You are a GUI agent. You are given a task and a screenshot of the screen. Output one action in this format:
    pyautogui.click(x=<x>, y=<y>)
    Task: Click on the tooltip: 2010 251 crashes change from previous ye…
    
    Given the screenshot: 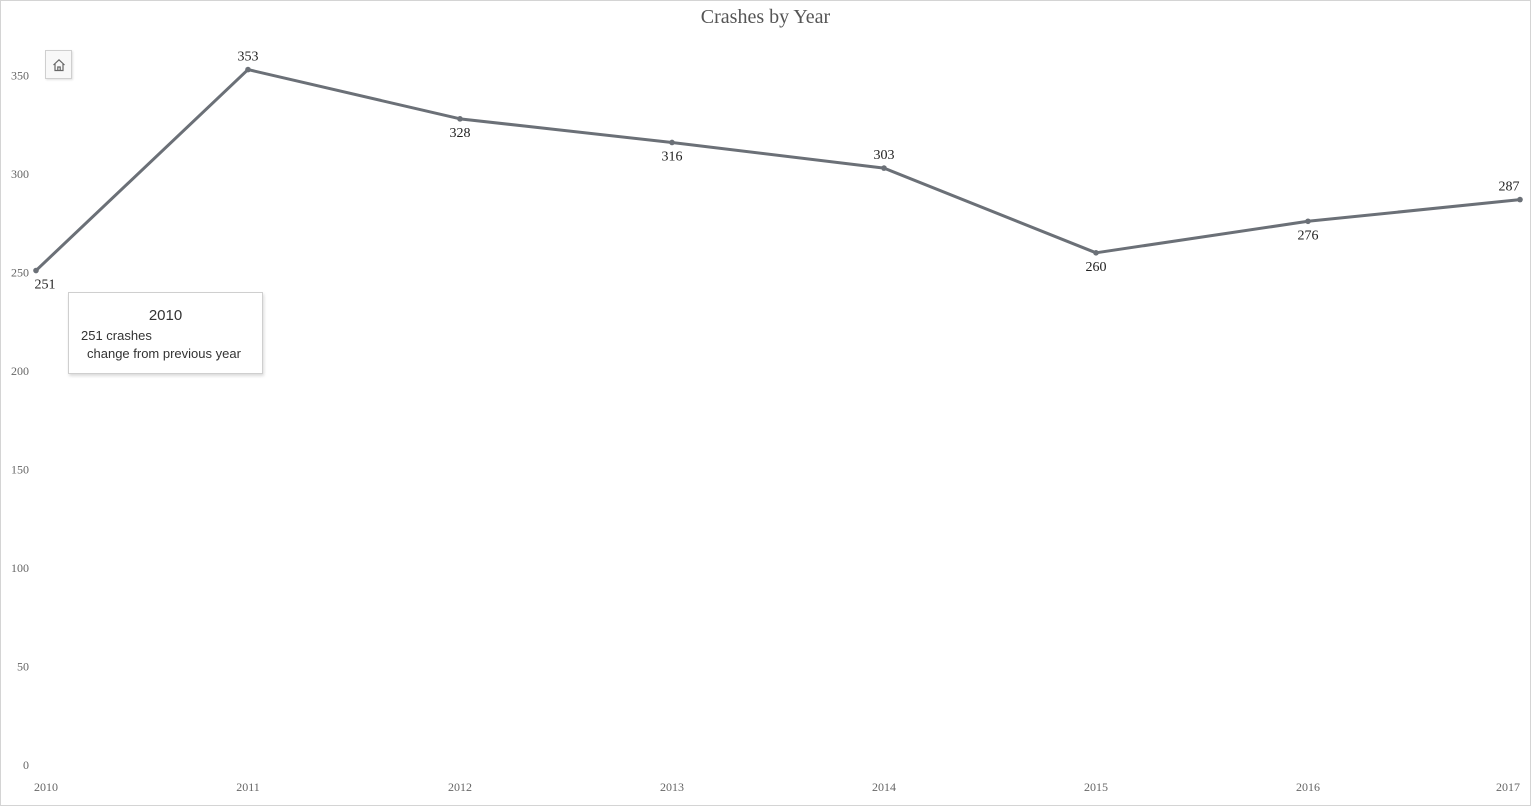 What is the action you would take?
    pyautogui.click(x=165, y=333)
    